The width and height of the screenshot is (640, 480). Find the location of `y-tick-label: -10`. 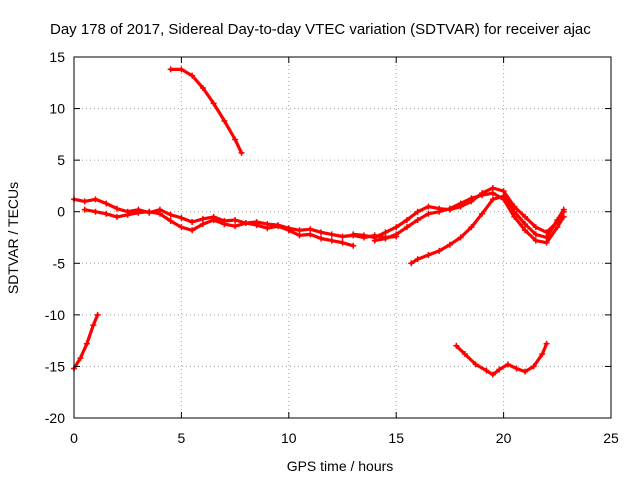

y-tick-label: -10 is located at coordinates (55, 315).